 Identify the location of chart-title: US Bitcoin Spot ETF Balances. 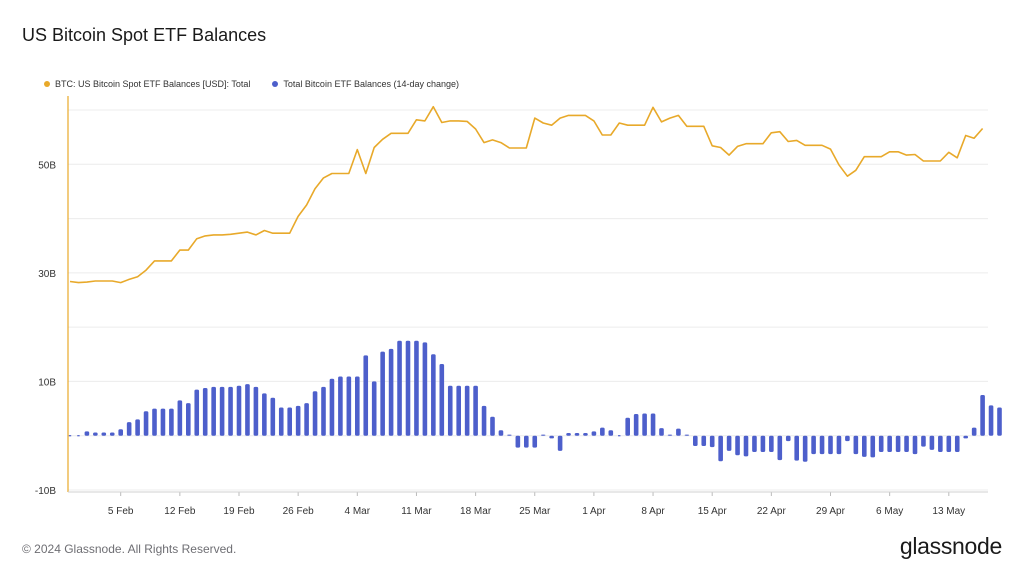
(144, 35).